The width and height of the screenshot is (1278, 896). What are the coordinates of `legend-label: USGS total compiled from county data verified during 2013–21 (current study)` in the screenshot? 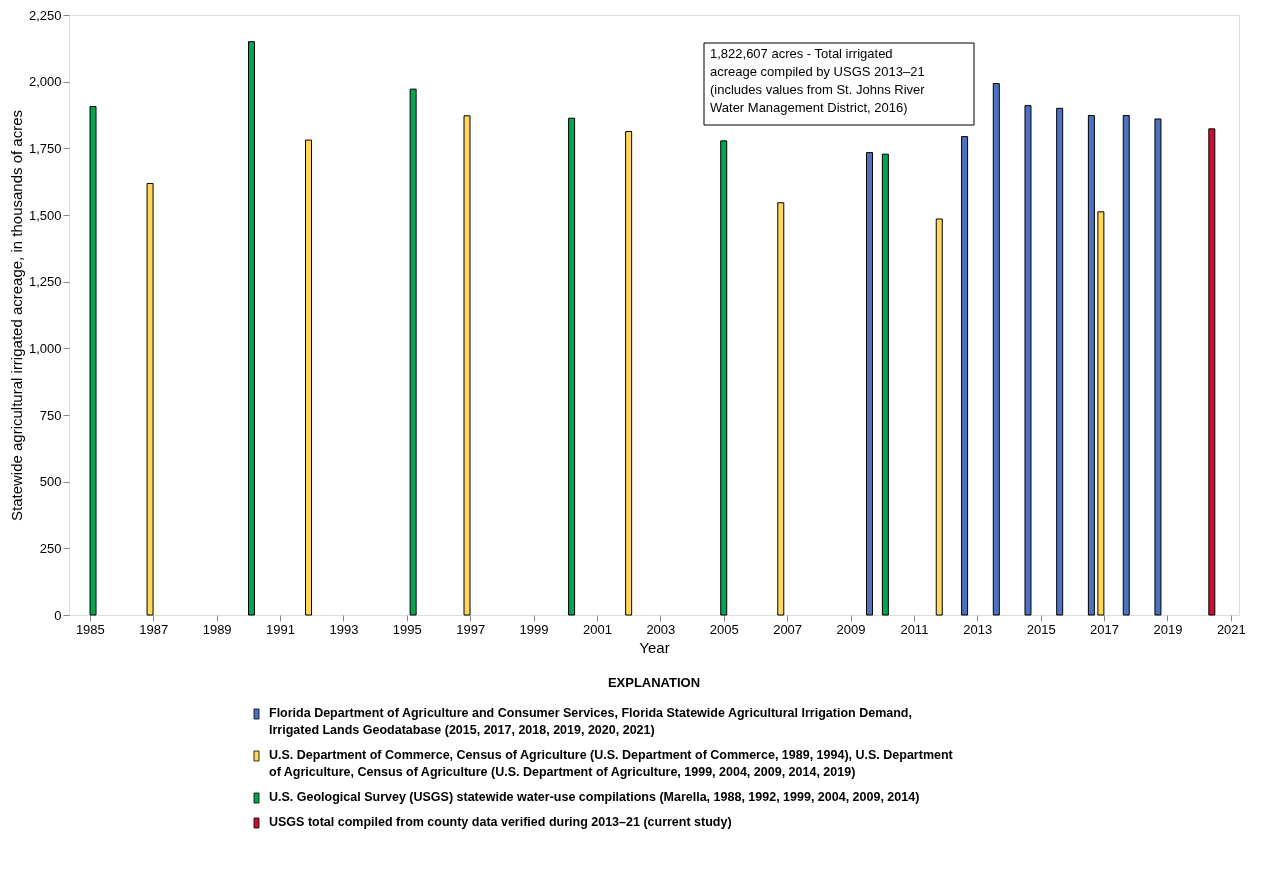 It's located at (500, 822).